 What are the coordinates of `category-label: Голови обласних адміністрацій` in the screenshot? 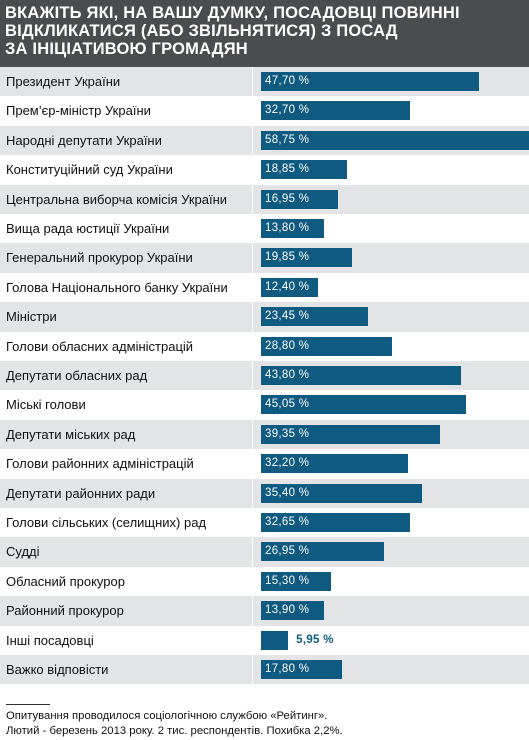 It's located at (100, 346).